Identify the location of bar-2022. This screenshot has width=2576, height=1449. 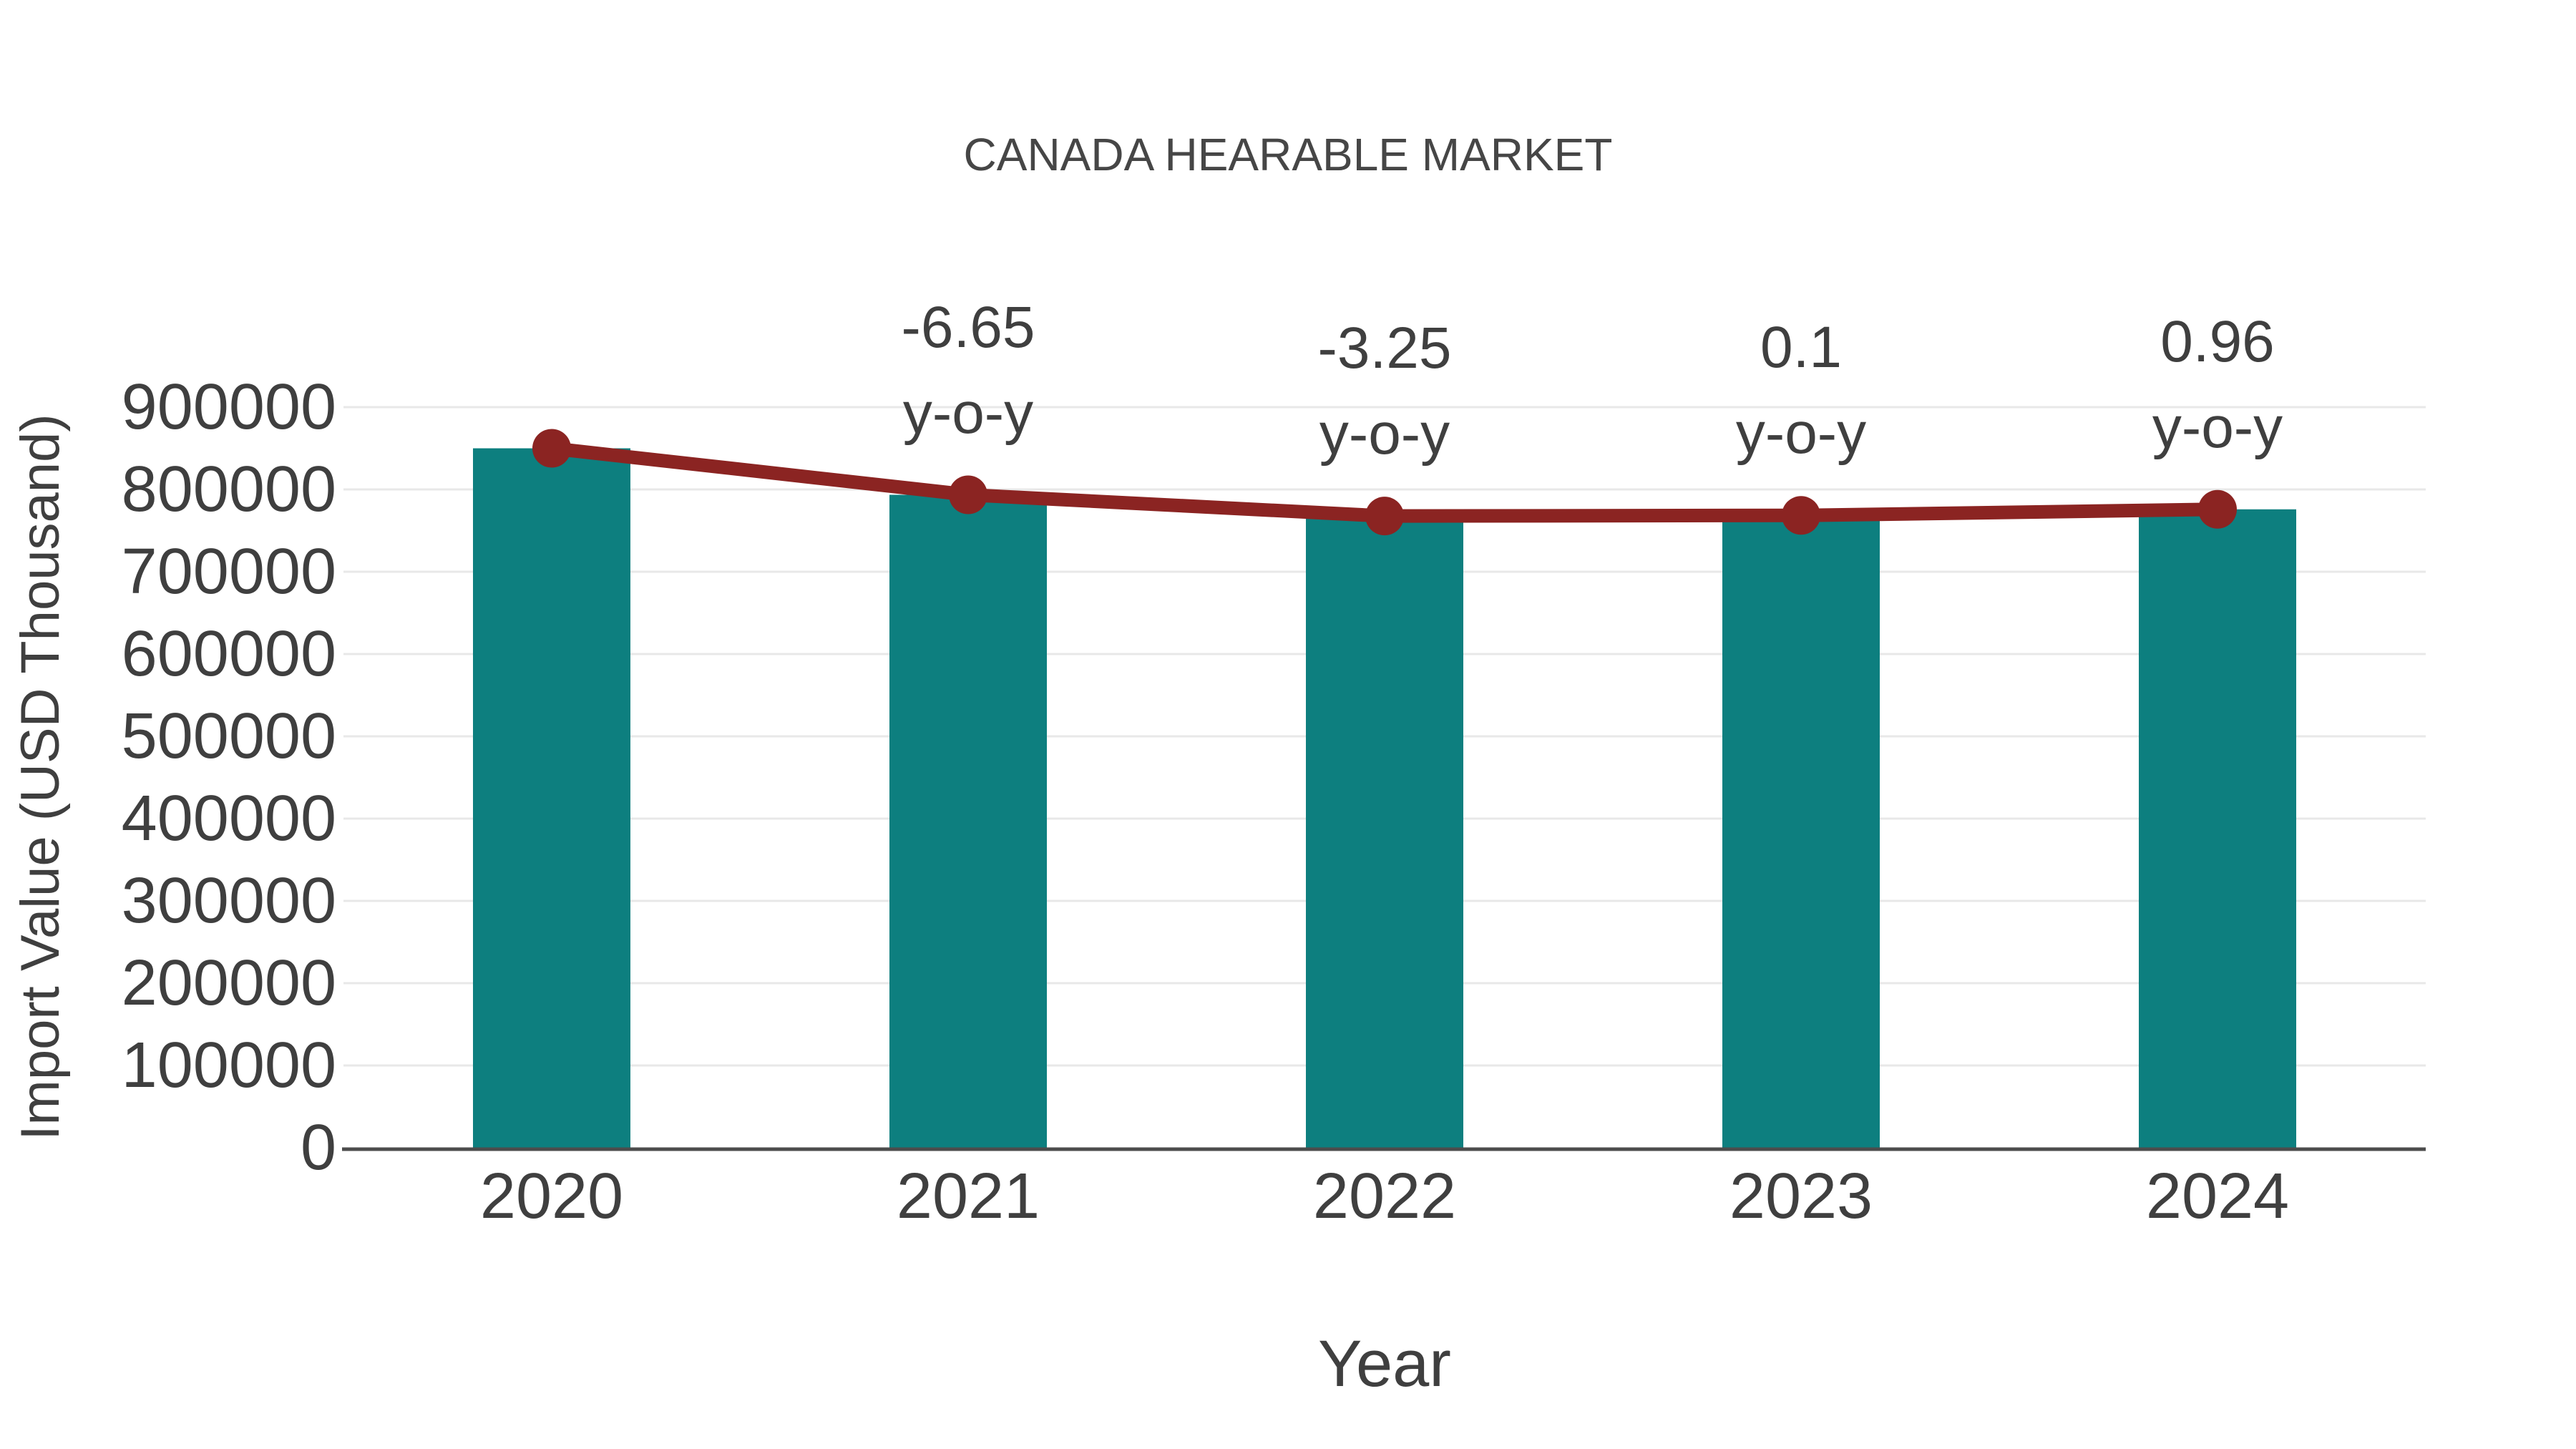
(1384, 832).